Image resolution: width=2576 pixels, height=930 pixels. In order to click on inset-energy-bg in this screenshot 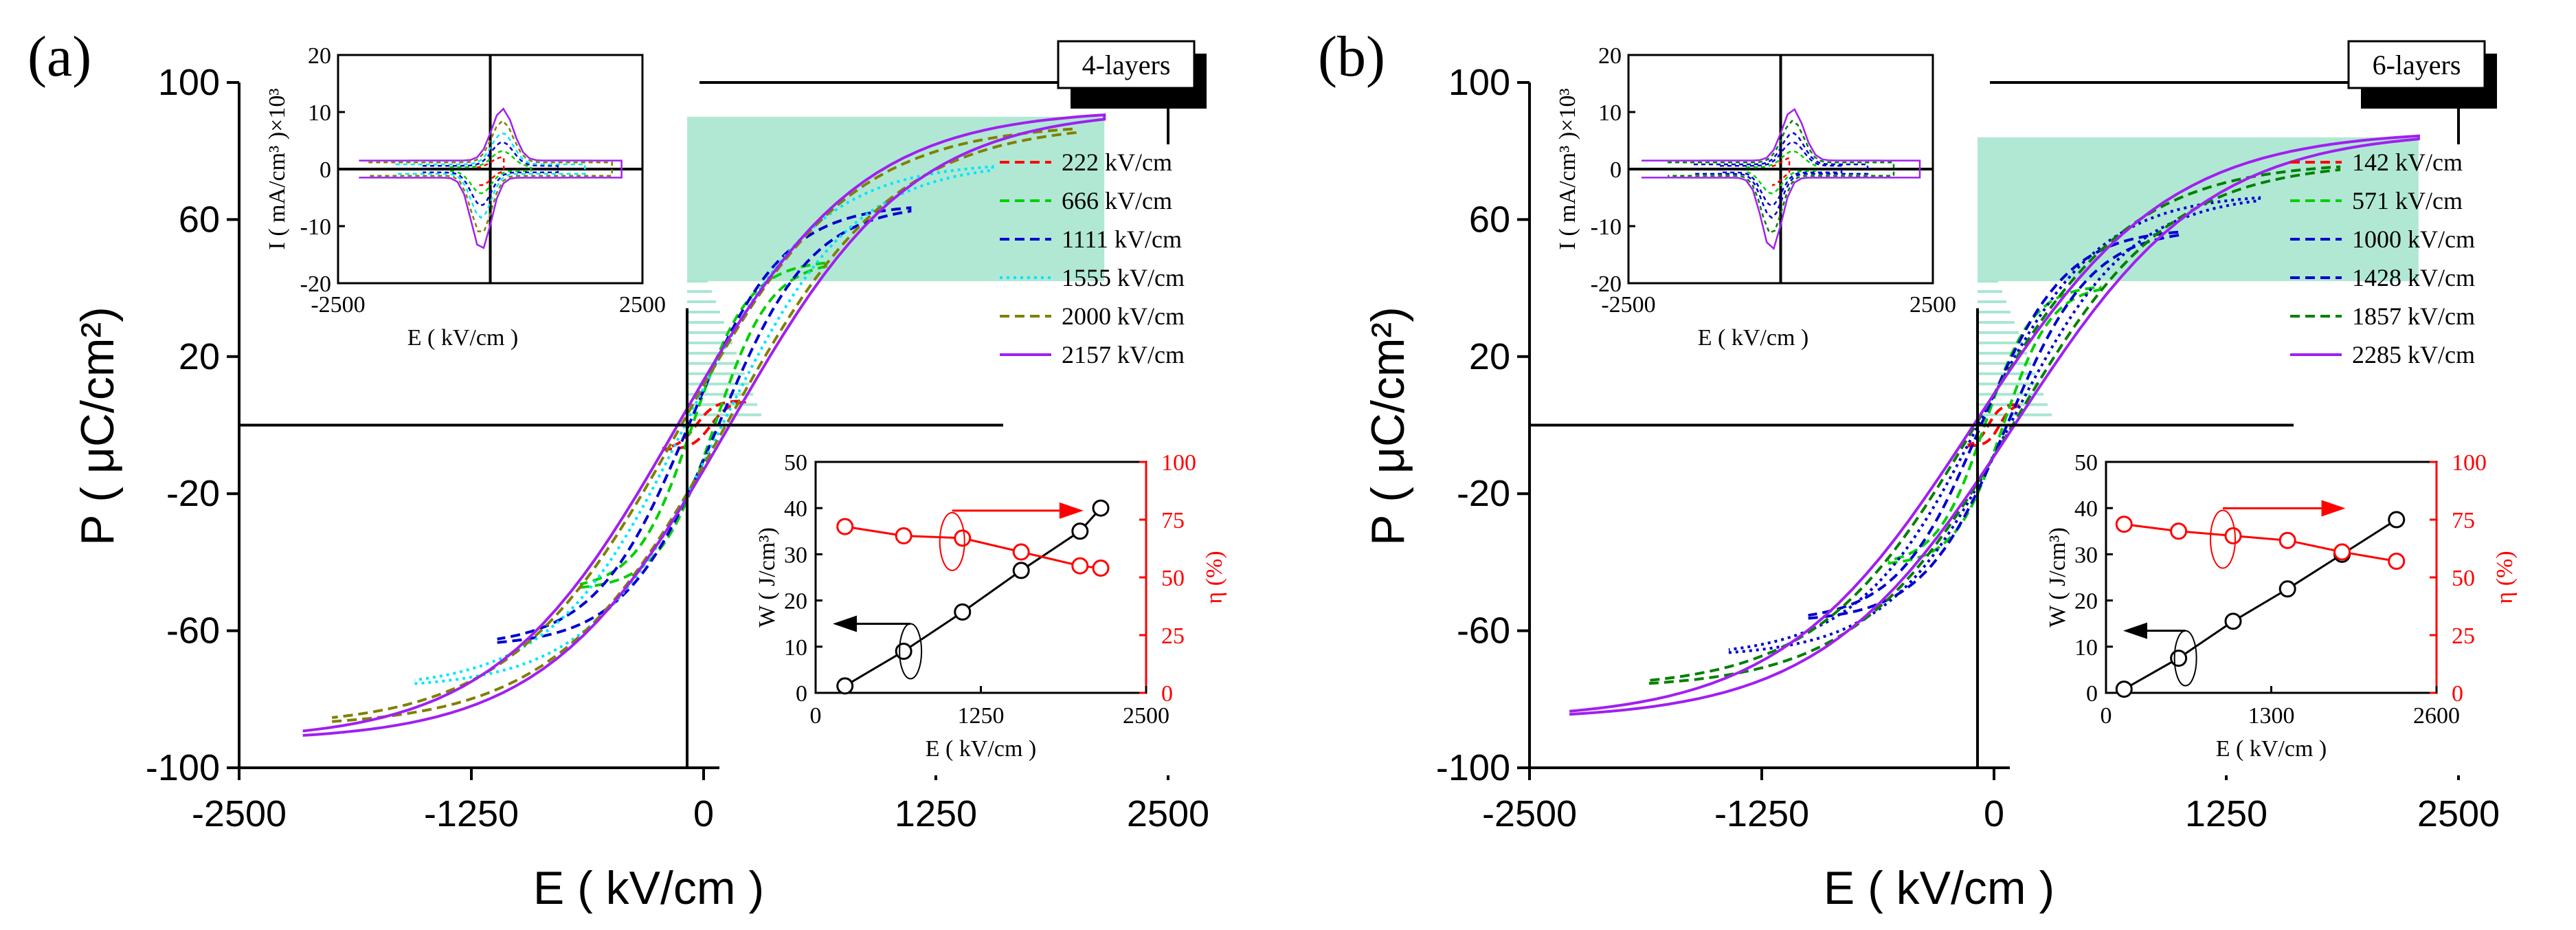, I will do `click(2264, 611)`.